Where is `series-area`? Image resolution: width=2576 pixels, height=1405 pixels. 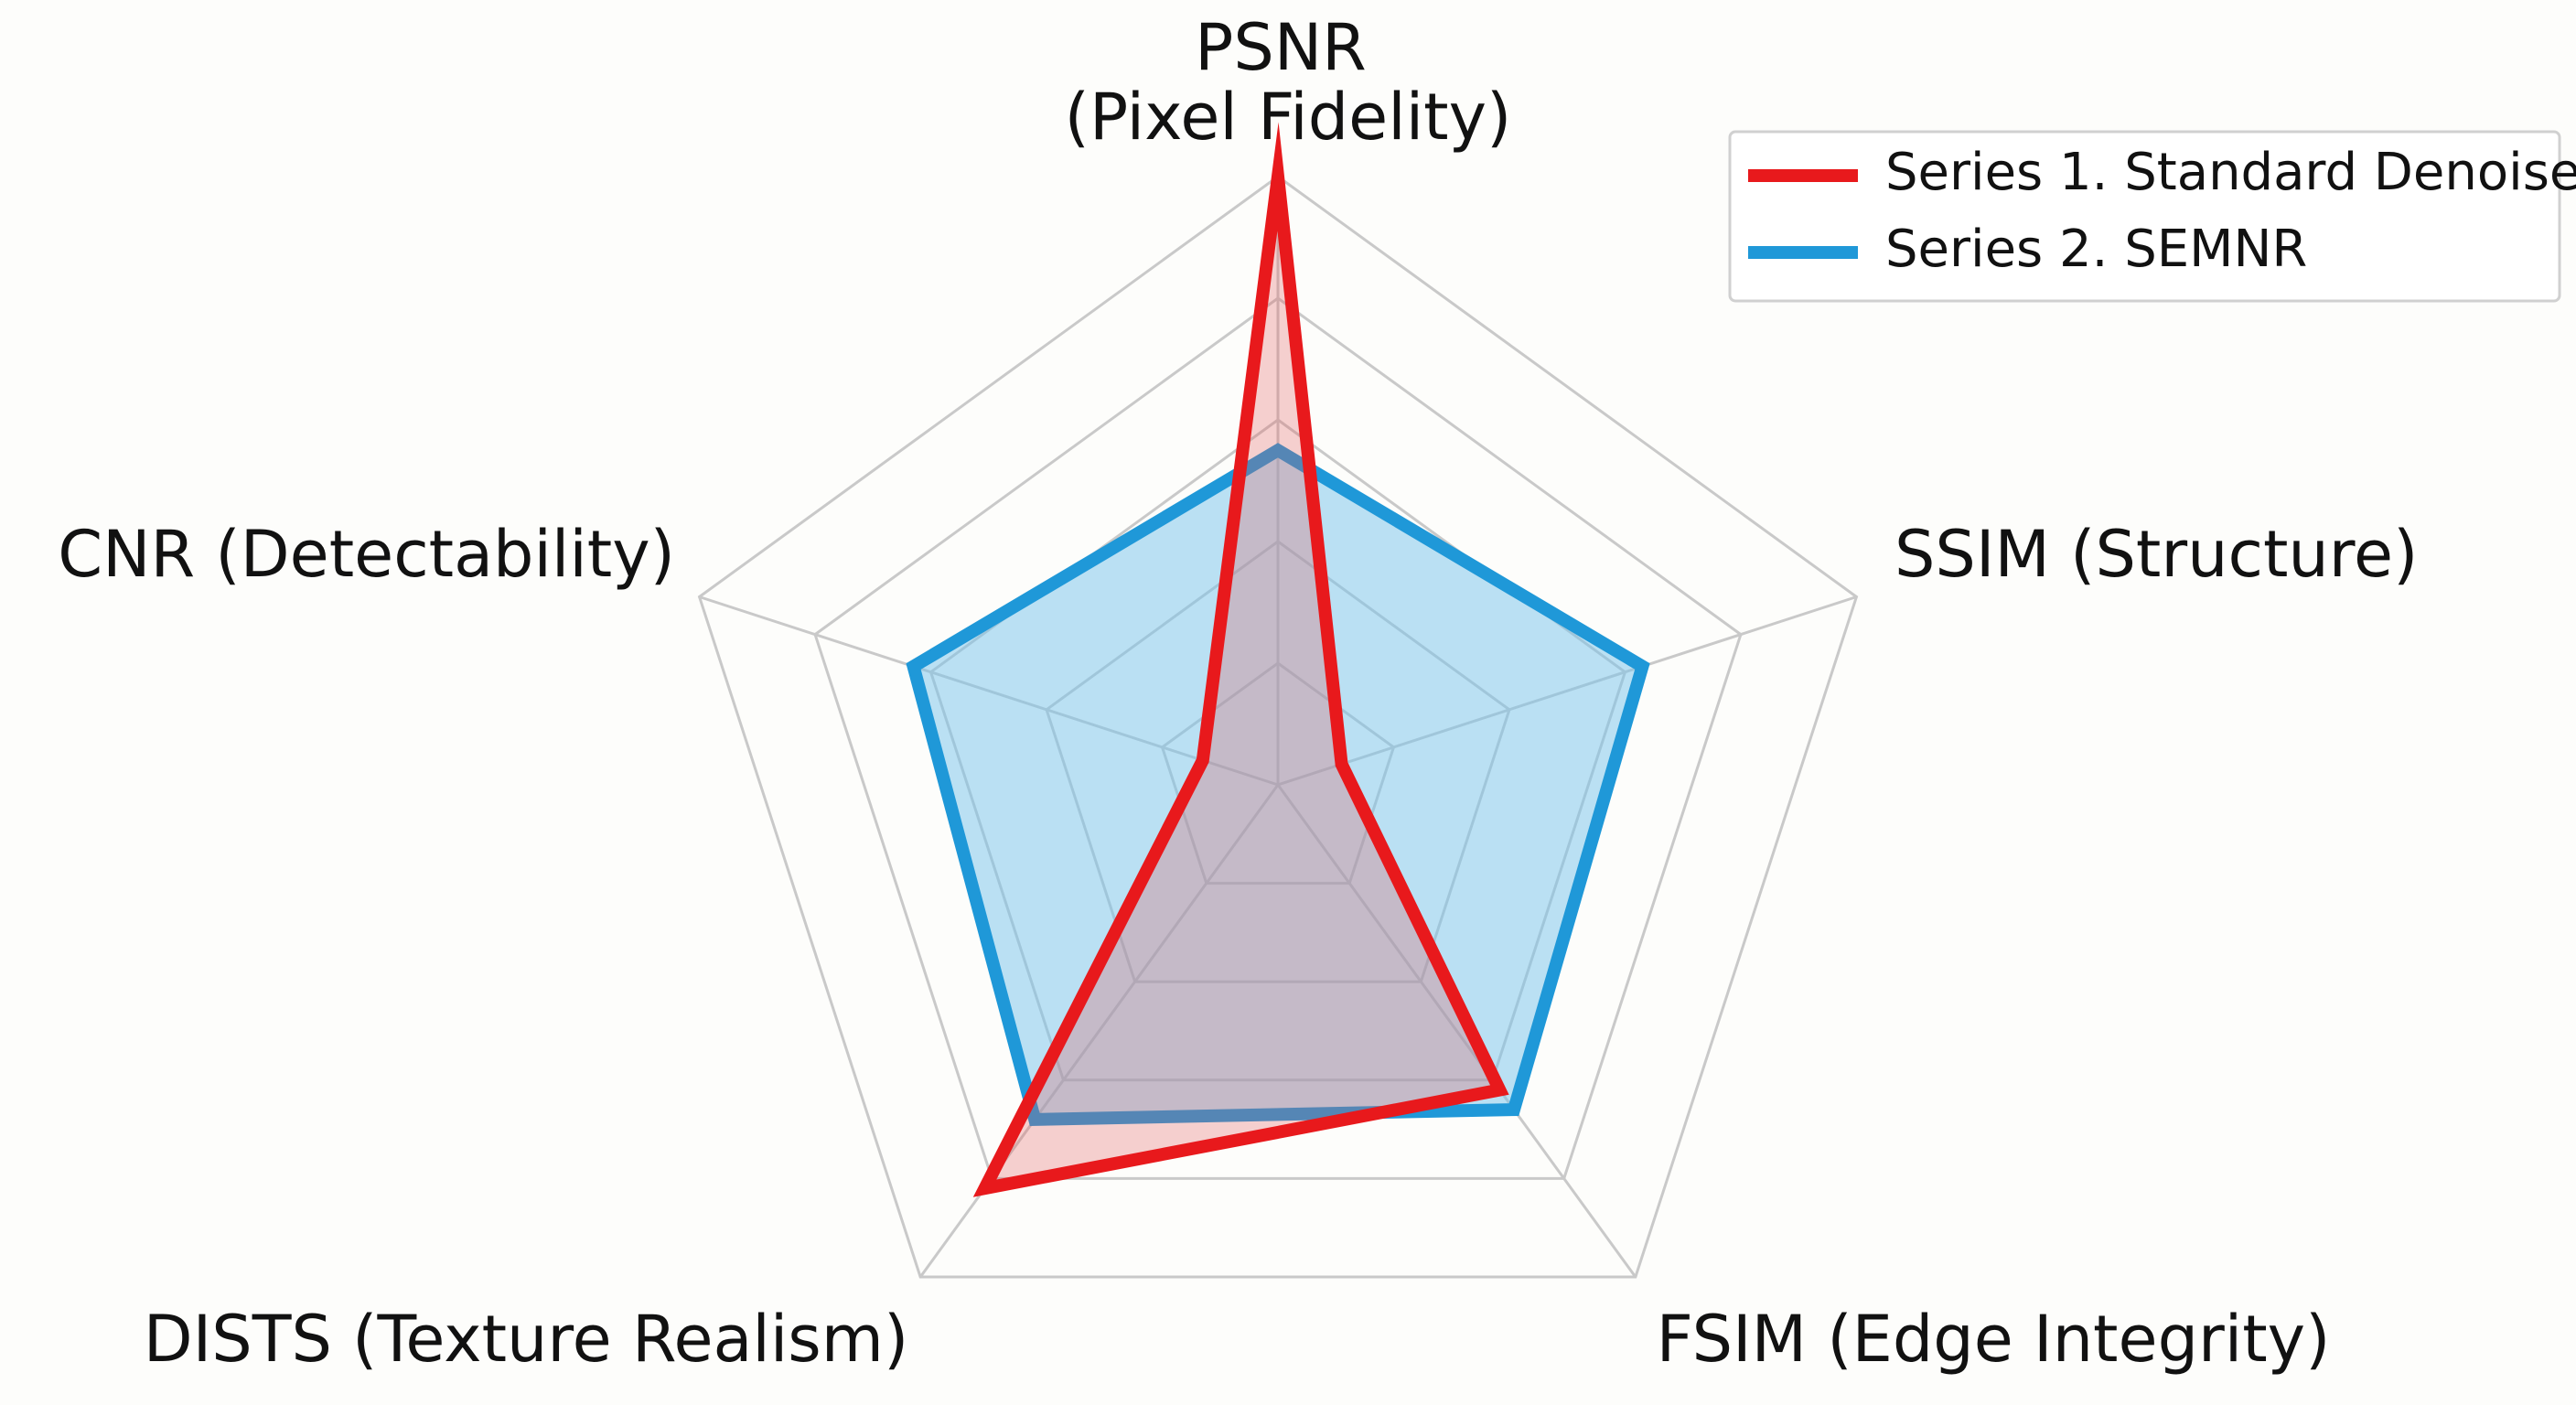 series-area is located at coordinates (1278, 784).